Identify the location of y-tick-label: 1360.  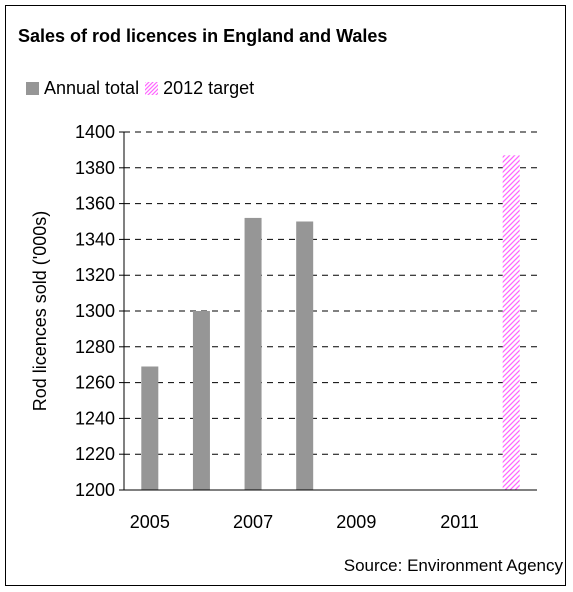
(95, 204).